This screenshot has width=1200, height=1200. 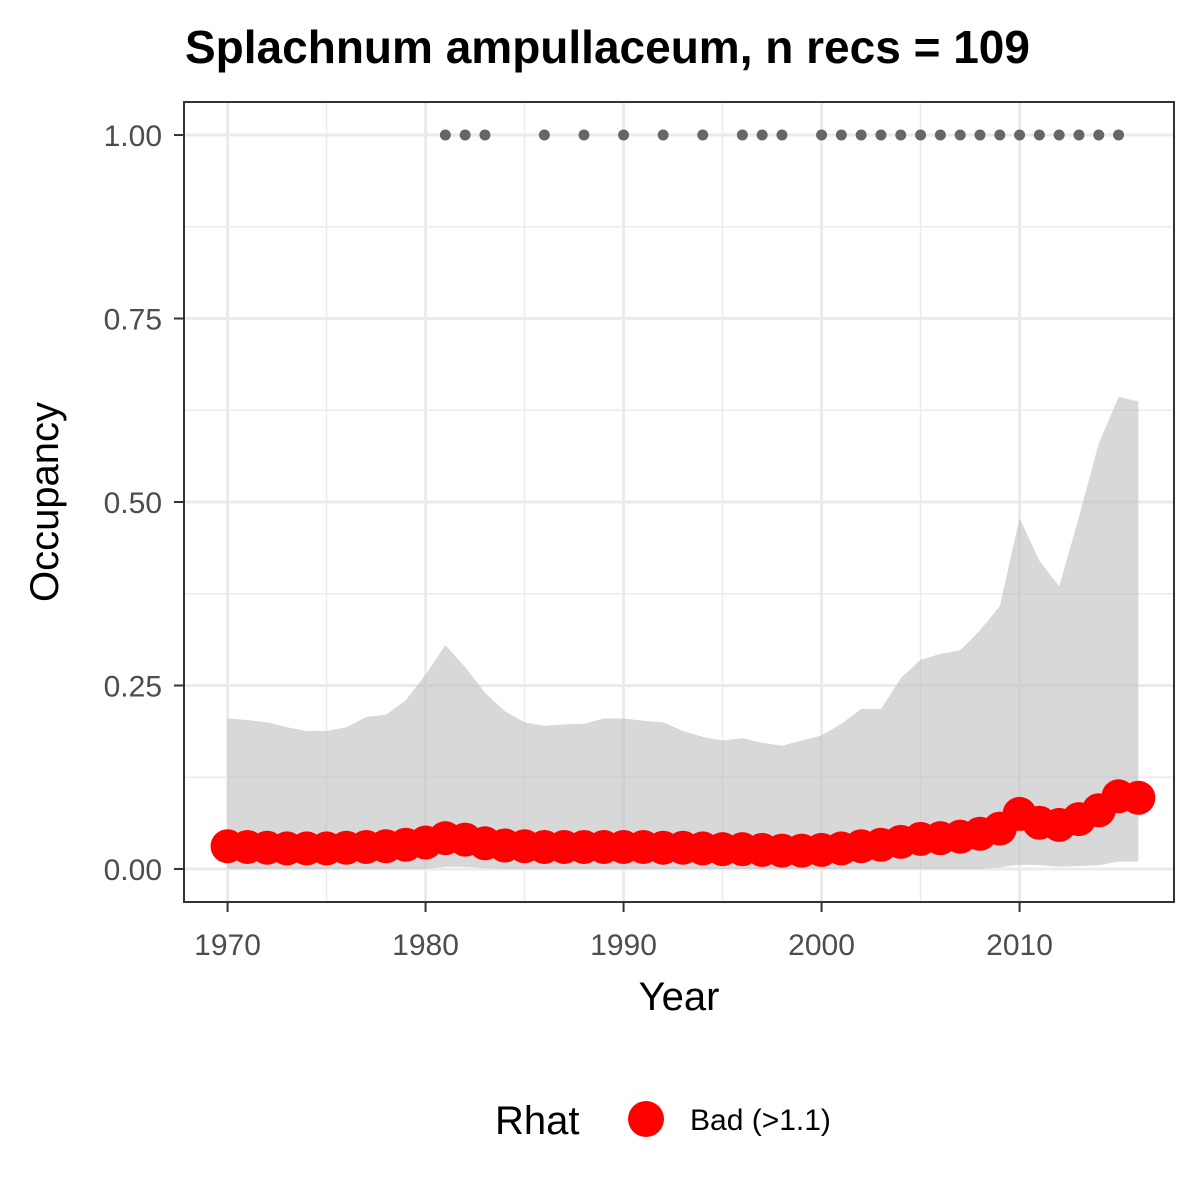 What do you see at coordinates (133, 686) in the screenshot?
I see `y-tick-label: 0.25` at bounding box center [133, 686].